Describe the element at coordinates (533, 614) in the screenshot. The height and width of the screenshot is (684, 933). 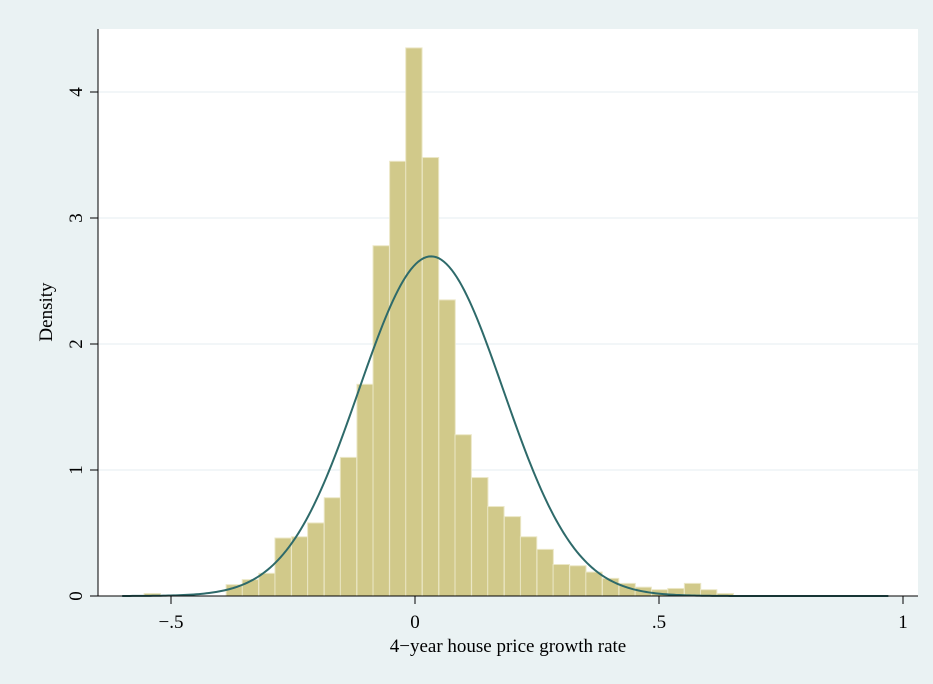
I see `x-axis-ticks: −.5 0 .5 1` at that location.